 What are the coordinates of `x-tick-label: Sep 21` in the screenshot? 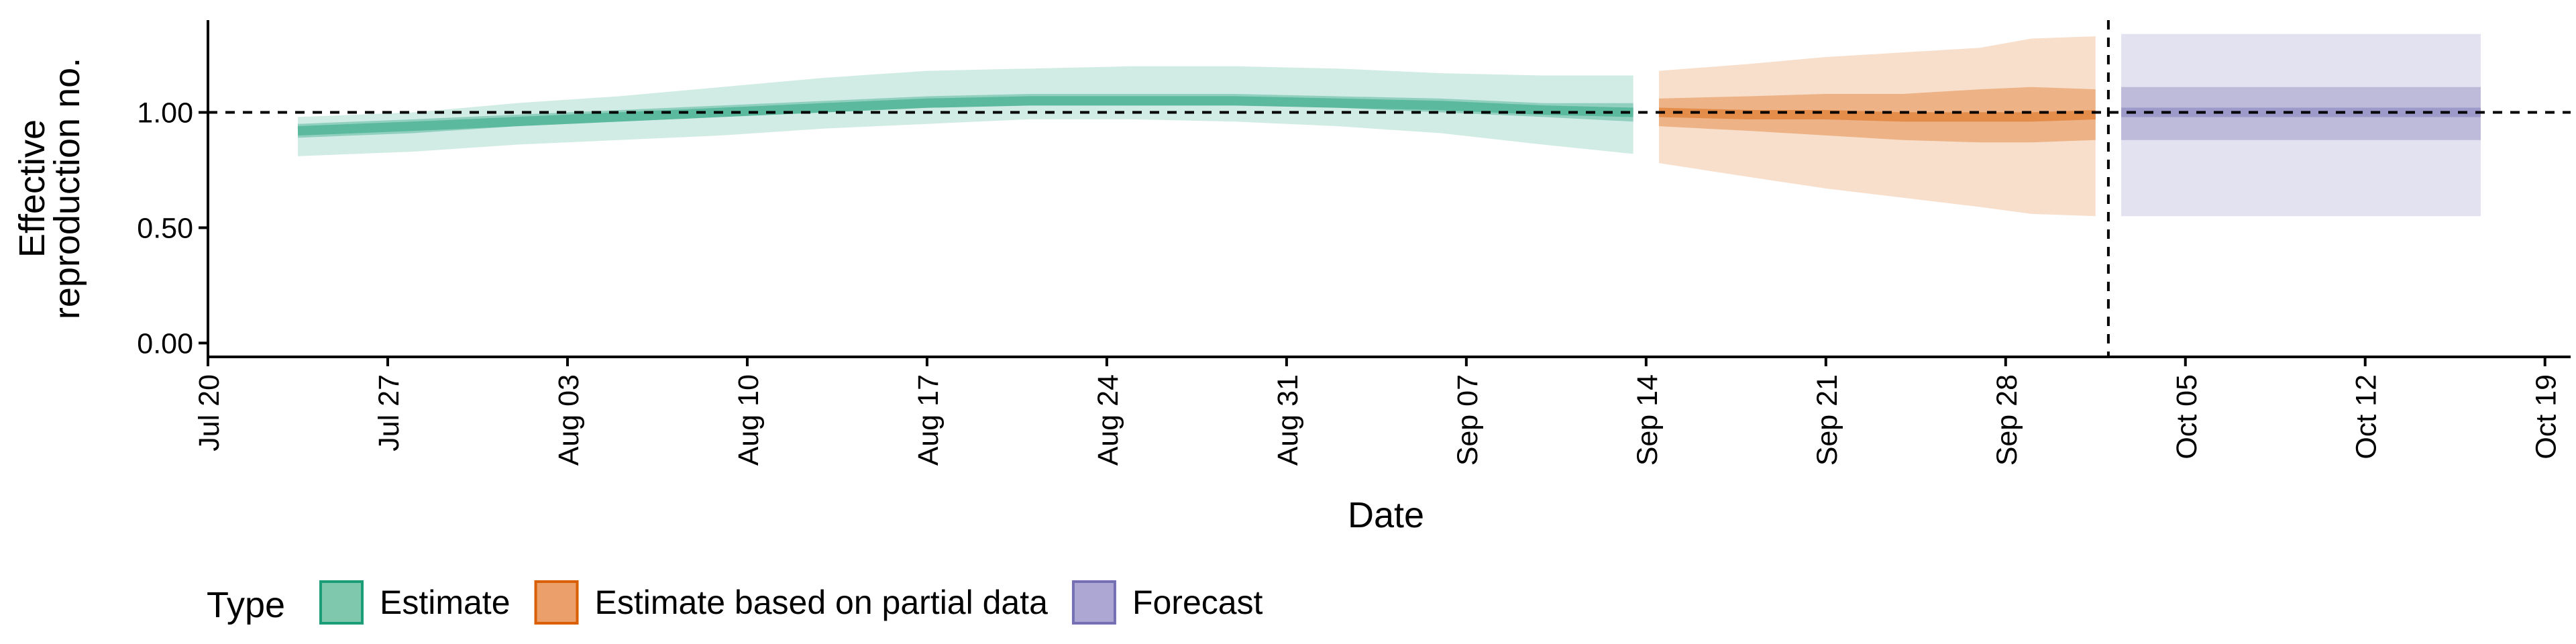 It's located at (1827, 420).